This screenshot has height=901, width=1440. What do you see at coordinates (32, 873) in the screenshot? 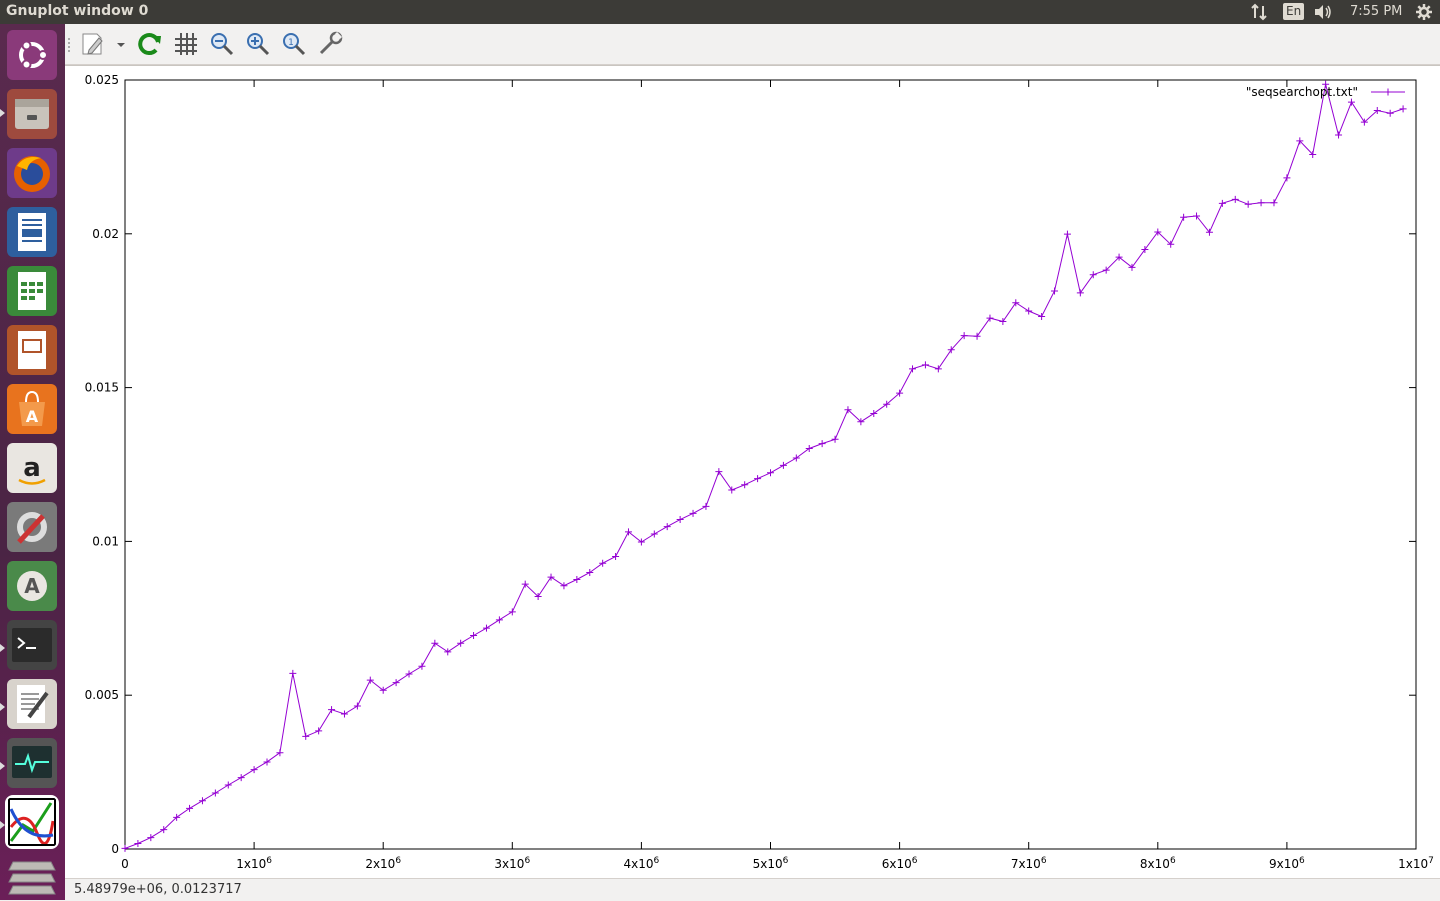
I see `workspaces-icon` at bounding box center [32, 873].